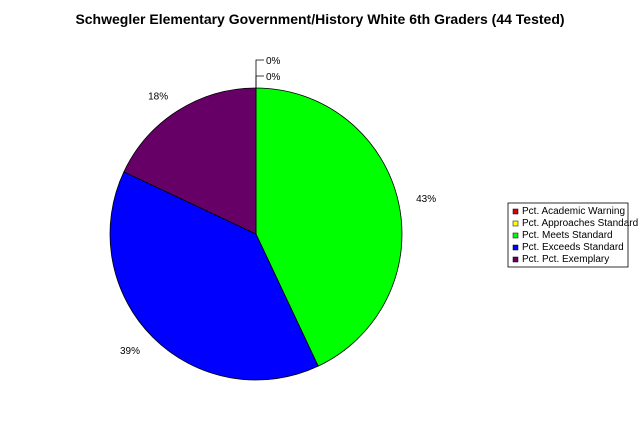 This screenshot has height=436, width=640. Describe the element at coordinates (515, 247) in the screenshot. I see `legend-swatch-pct-exceeds-standard` at that location.